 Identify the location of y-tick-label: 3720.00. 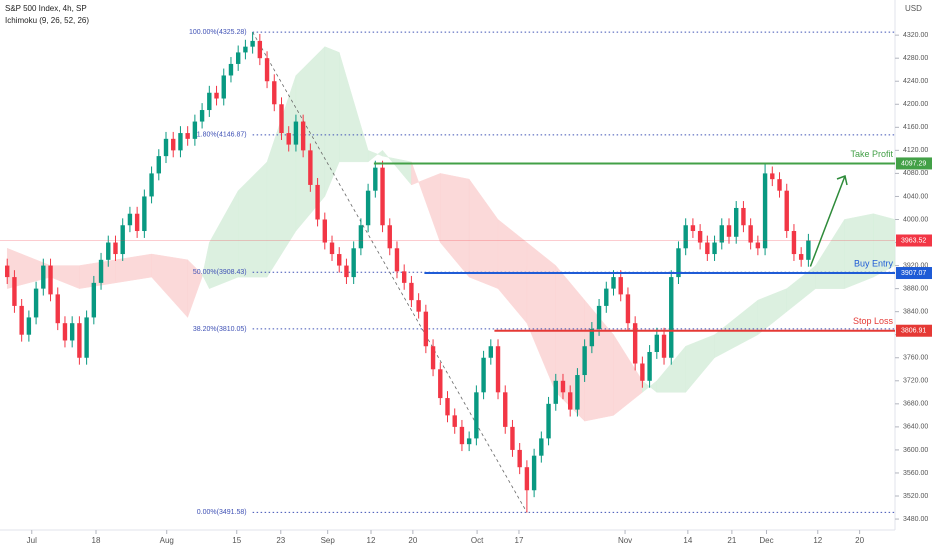
(915, 381).